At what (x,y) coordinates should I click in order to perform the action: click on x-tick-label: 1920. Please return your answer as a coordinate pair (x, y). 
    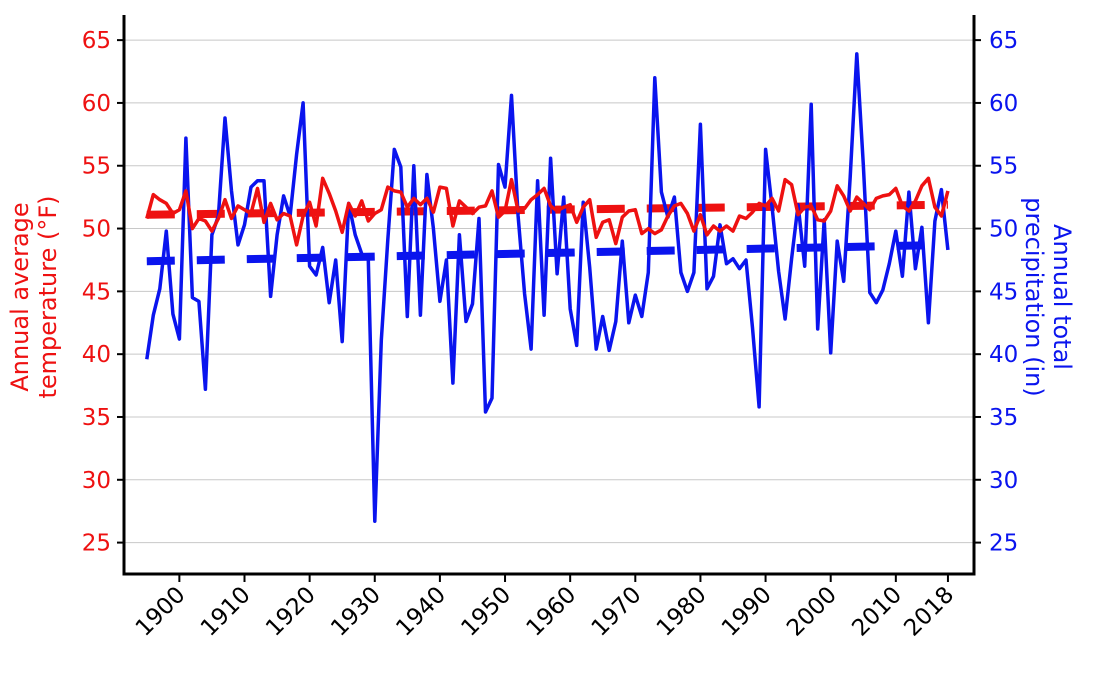
    Looking at the image, I should click on (291, 612).